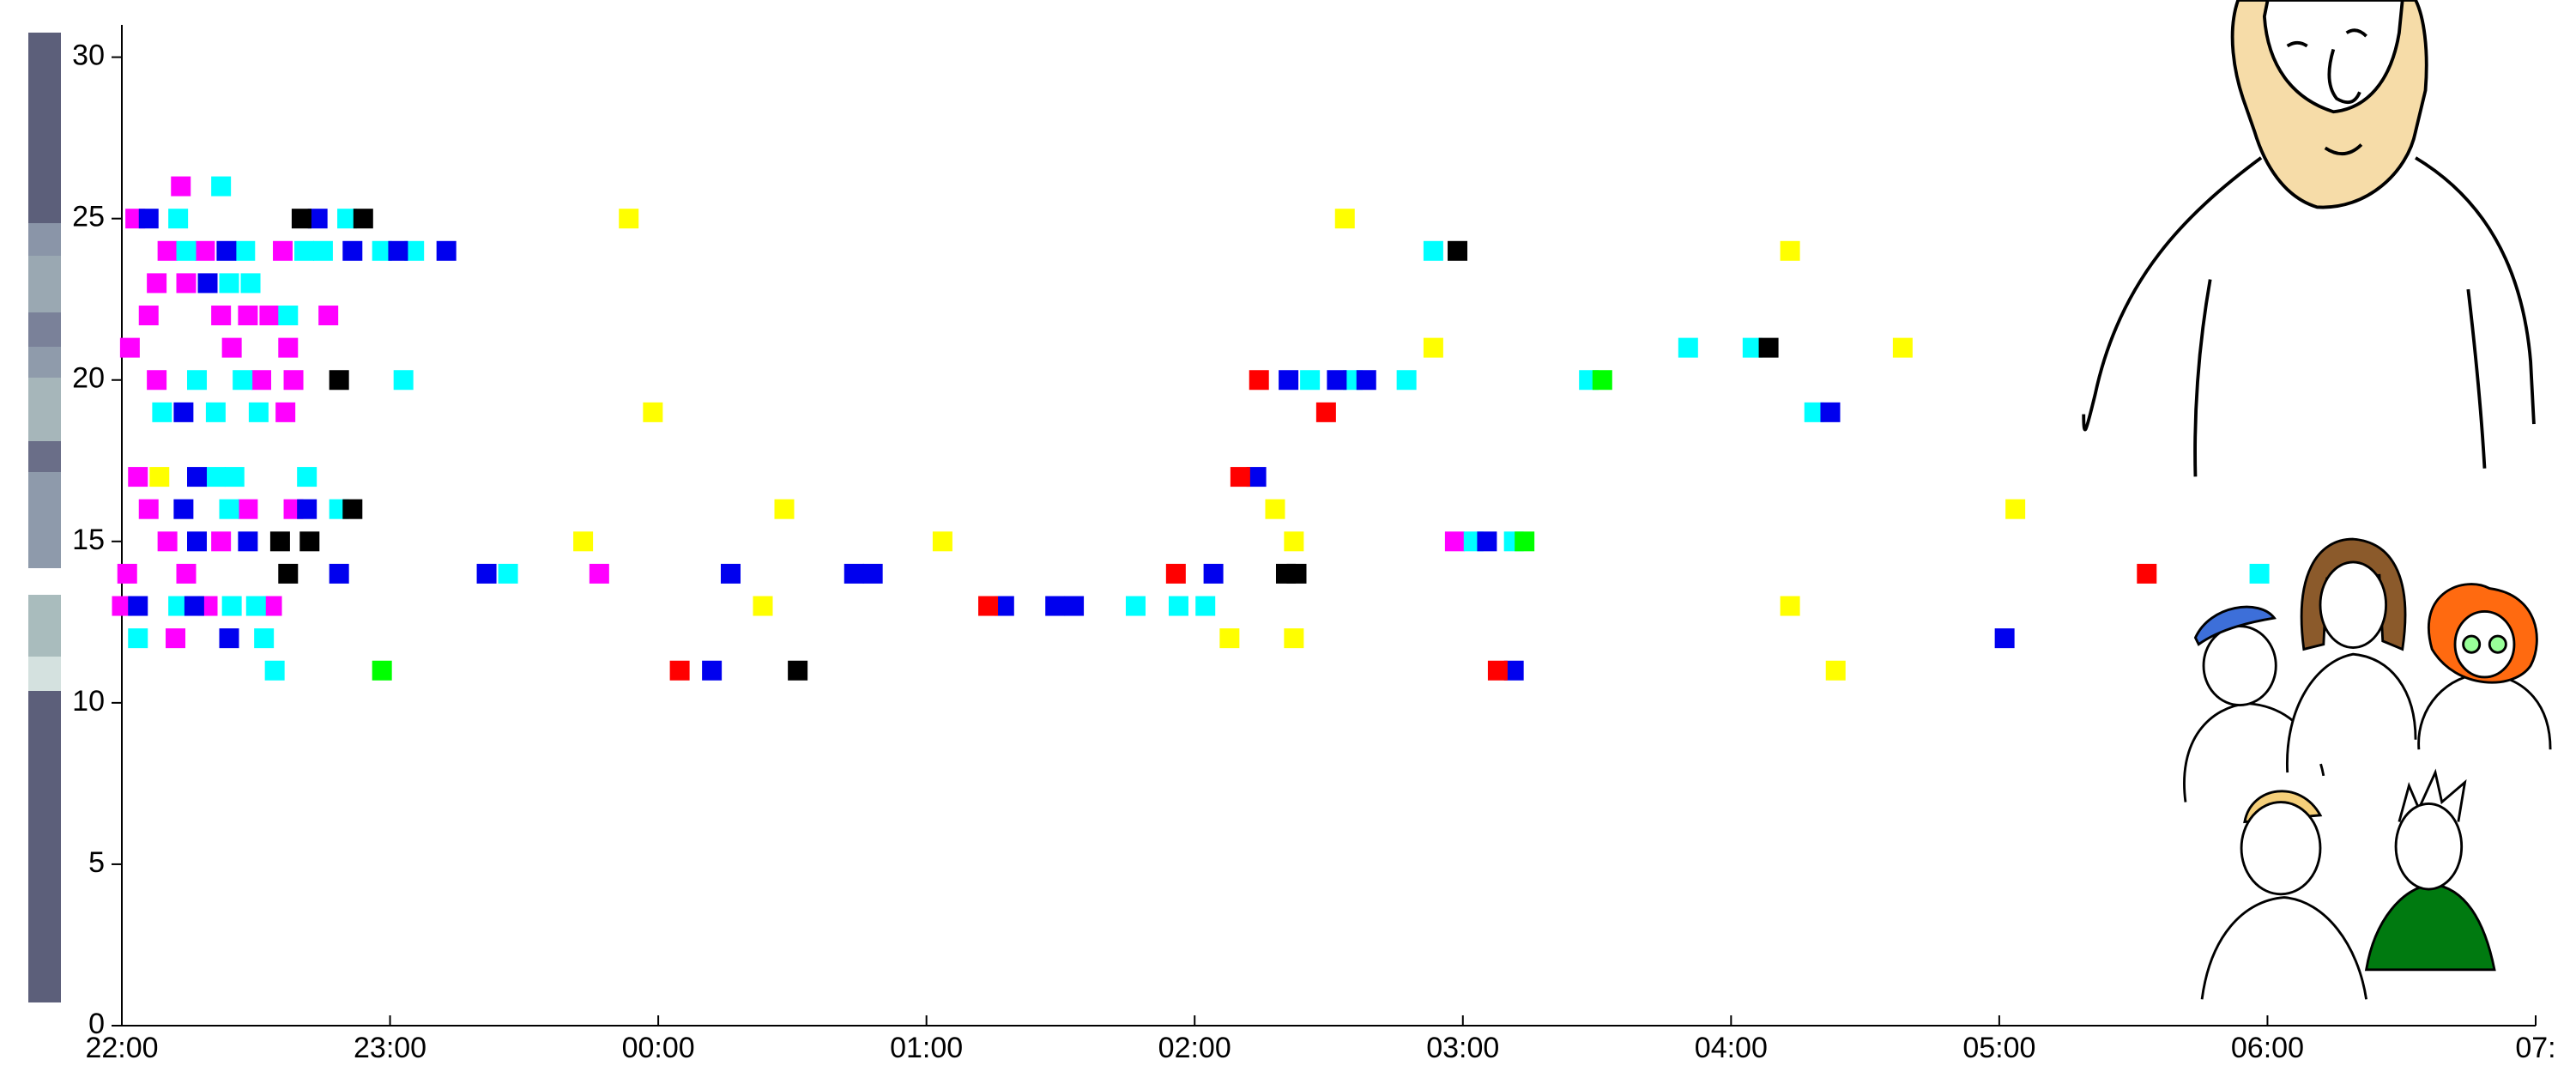 The height and width of the screenshot is (1072, 2576). I want to click on x-tick-label: 01:00, so click(927, 1048).